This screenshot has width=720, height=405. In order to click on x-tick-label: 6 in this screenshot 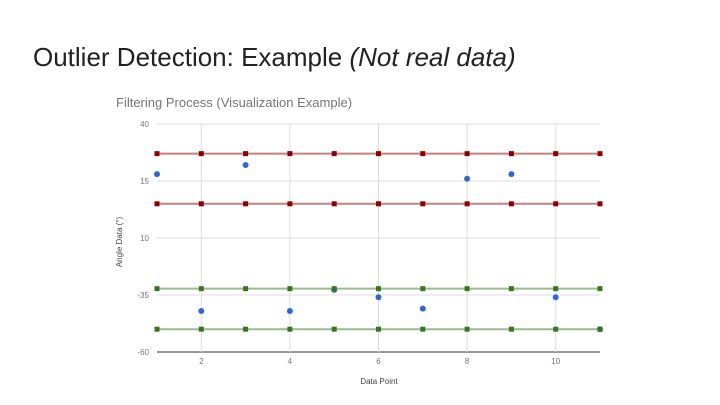, I will do `click(378, 361)`.